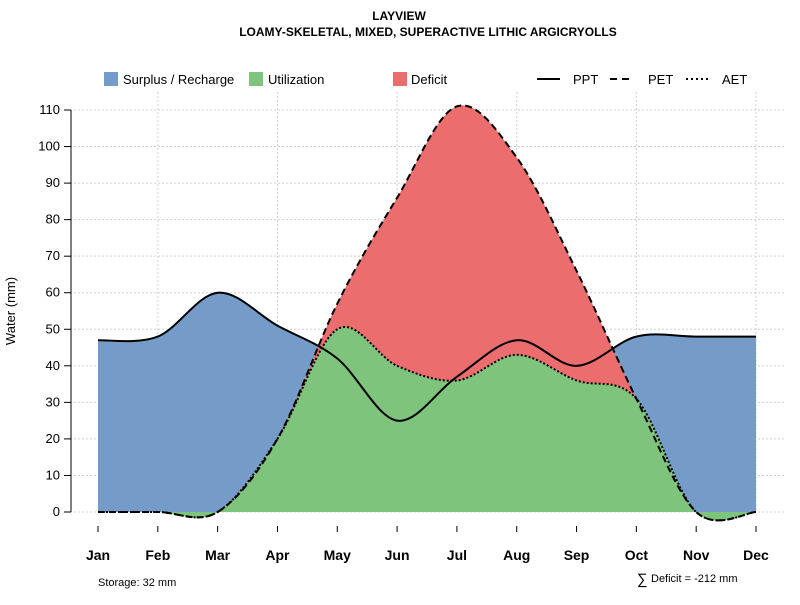 The width and height of the screenshot is (800, 605). What do you see at coordinates (53, 474) in the screenshot?
I see `y-tick-label: 10` at bounding box center [53, 474].